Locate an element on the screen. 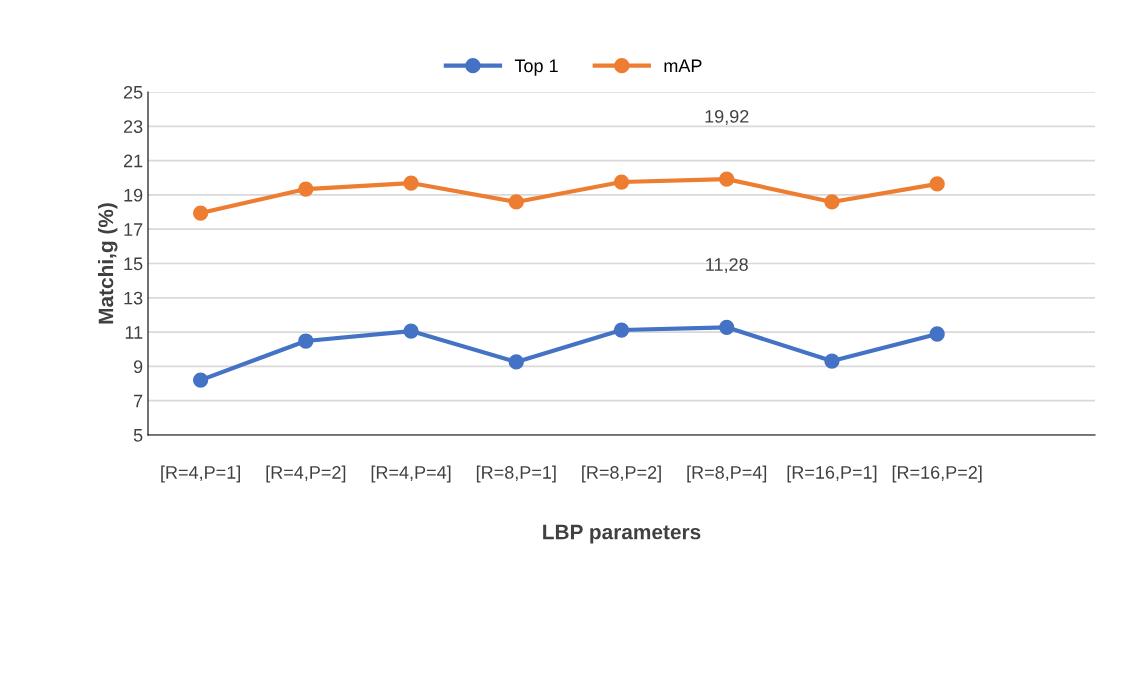 Image resolution: width=1121 pixels, height=673 pixels. y-tick-label: 23 is located at coordinates (133, 127).